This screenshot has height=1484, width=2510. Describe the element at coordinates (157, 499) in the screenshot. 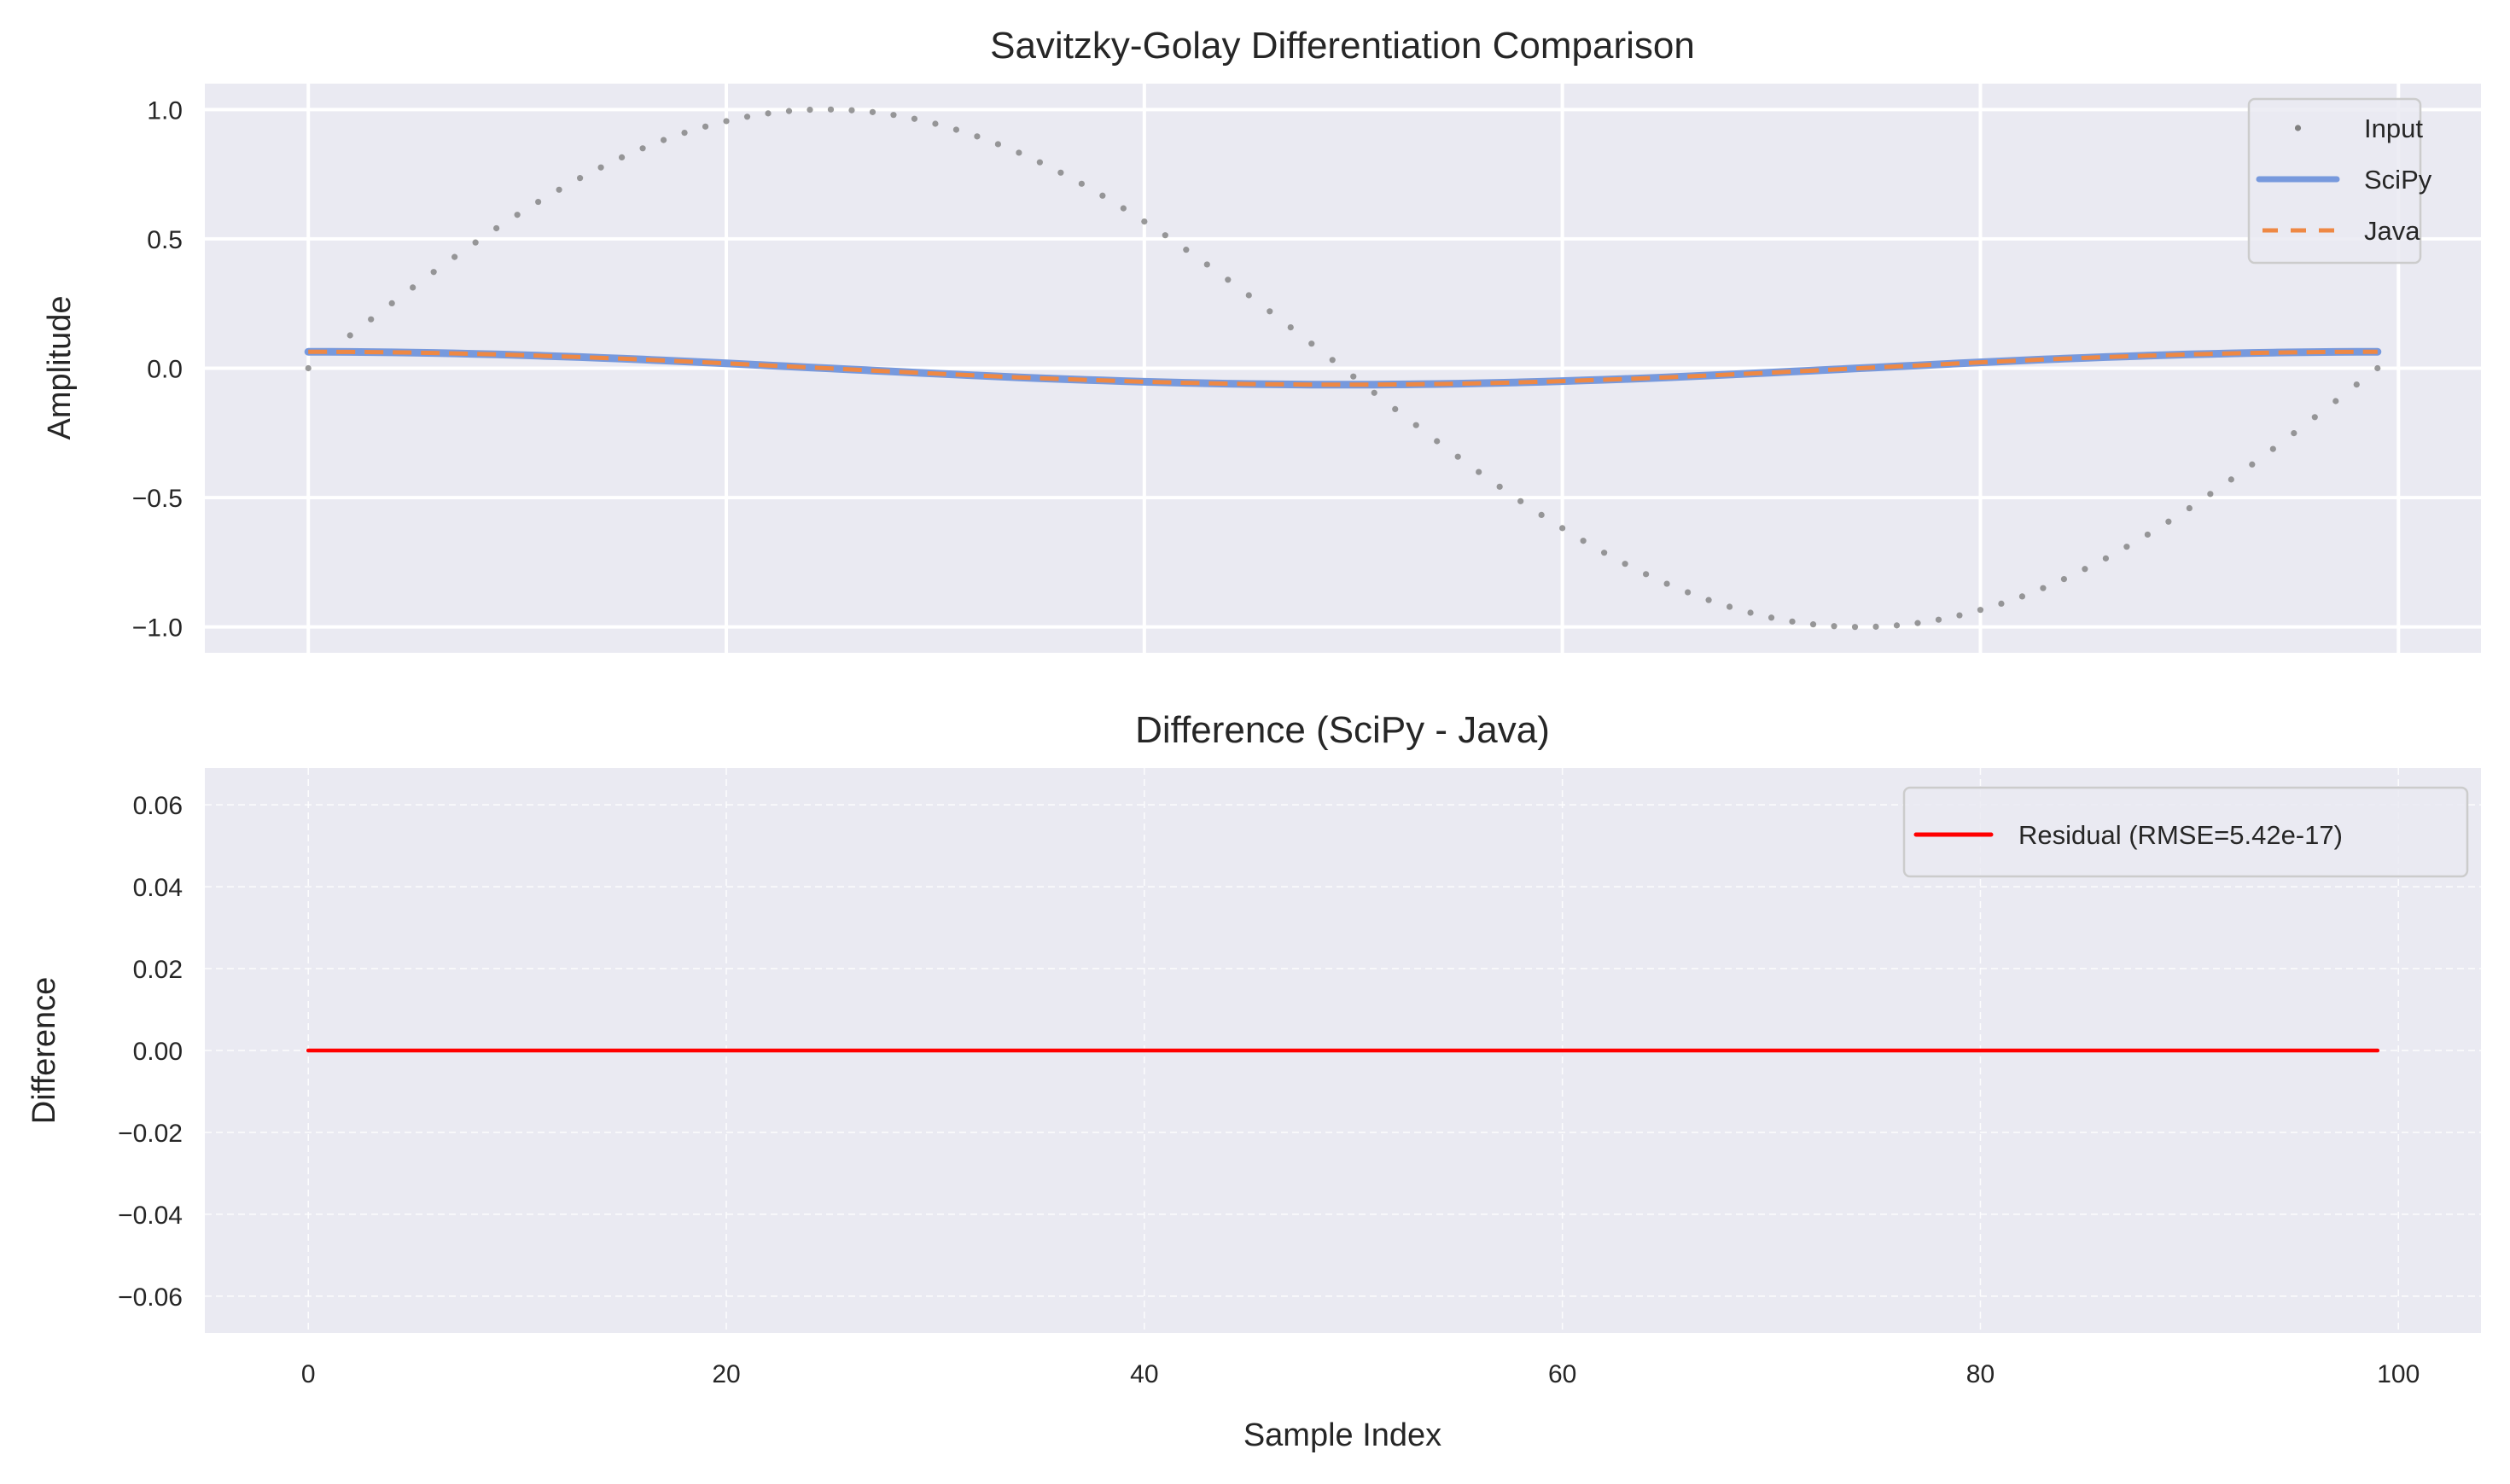

I see `top-y-tick-label: −0.5` at that location.